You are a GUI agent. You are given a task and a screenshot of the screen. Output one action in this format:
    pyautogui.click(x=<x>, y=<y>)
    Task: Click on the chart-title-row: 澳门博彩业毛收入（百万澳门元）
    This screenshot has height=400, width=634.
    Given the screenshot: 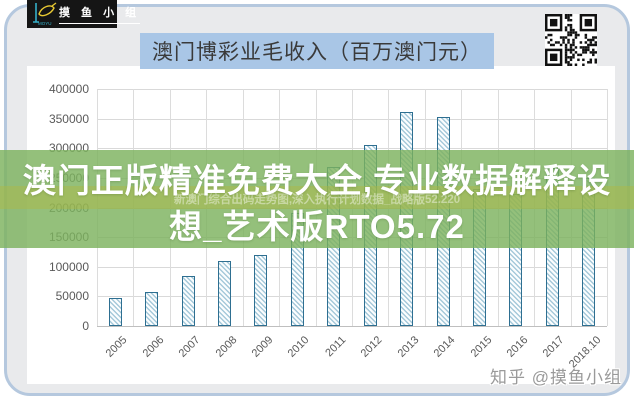 What is the action you would take?
    pyautogui.click(x=317, y=51)
    